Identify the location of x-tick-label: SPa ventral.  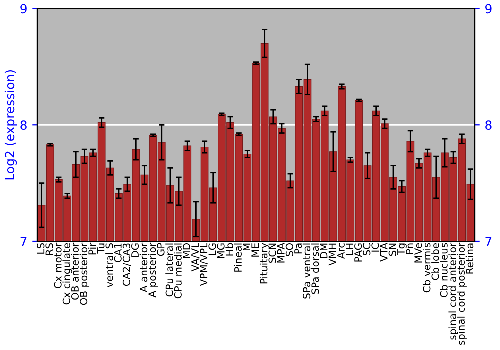
(306, 271).